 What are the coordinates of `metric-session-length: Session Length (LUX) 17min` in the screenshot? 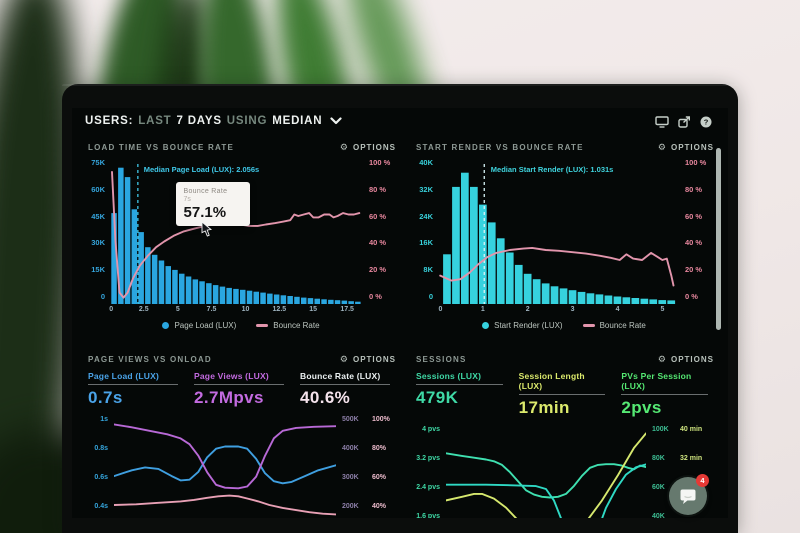 It's located at (564, 394).